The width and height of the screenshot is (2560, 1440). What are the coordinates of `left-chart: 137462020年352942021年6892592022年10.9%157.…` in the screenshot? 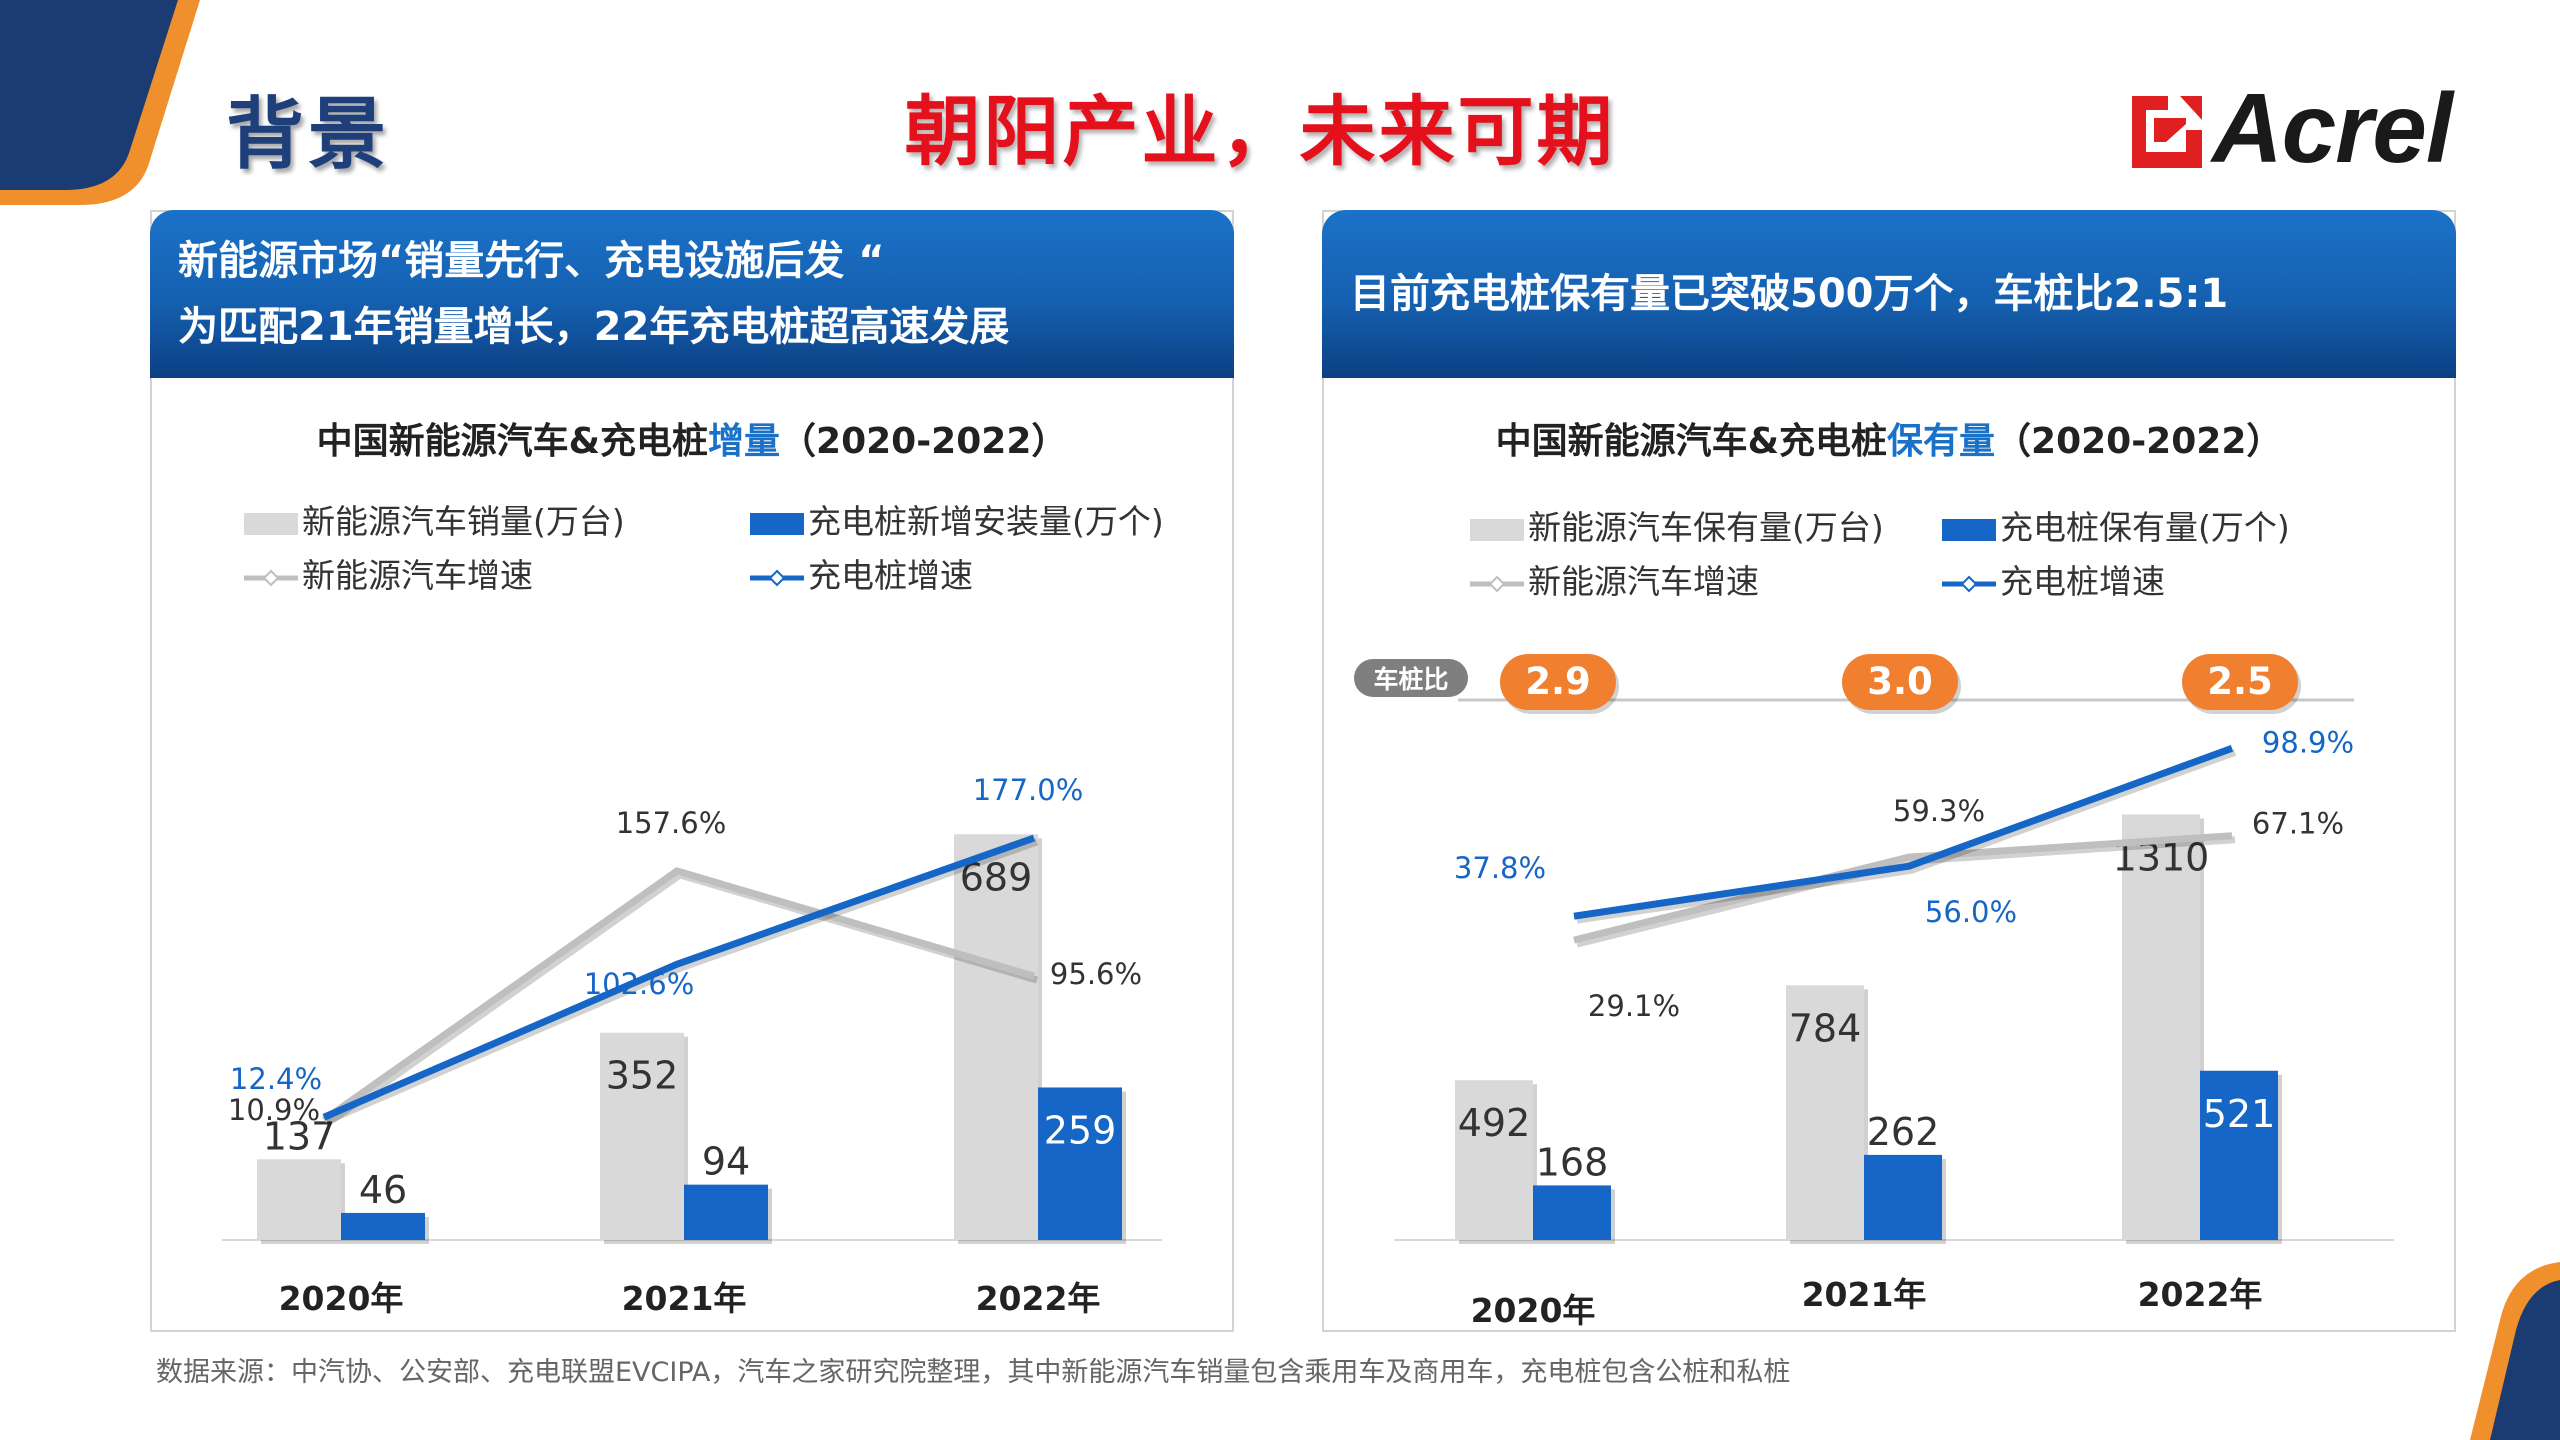 It's located at (692, 1045).